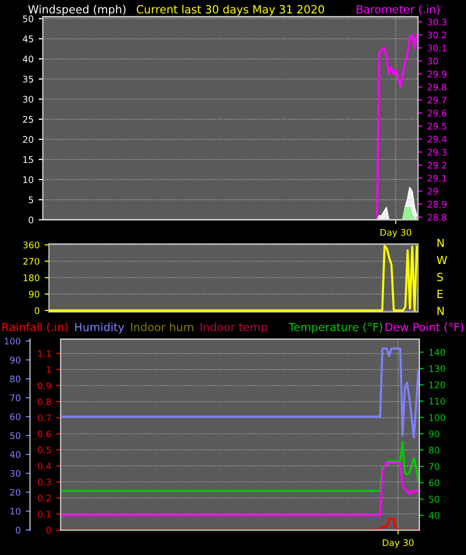  What do you see at coordinates (28, 119) in the screenshot?
I see `y-tick-label: 25` at bounding box center [28, 119].